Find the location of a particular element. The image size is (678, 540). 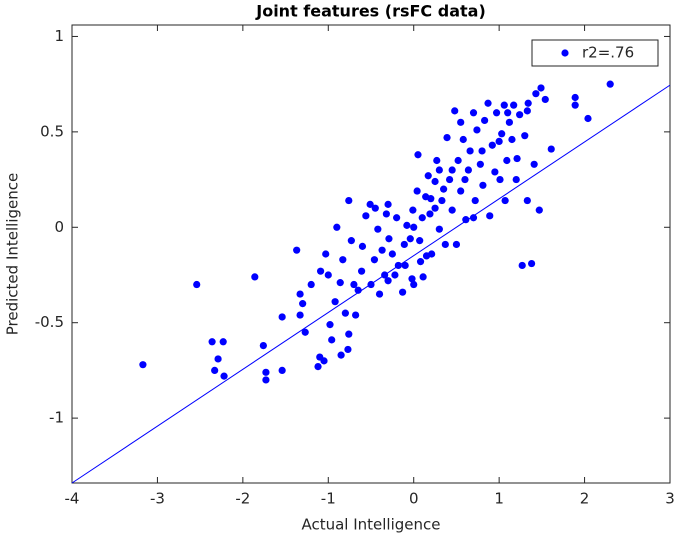

x-tick-label: 2 is located at coordinates (585, 499).